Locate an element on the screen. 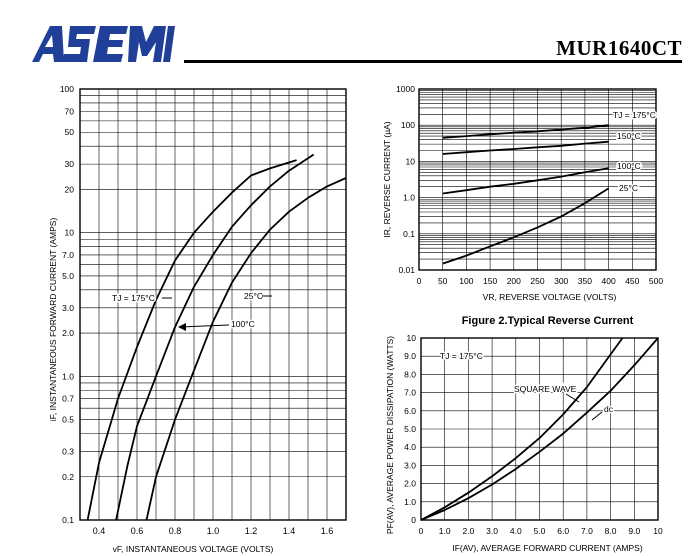 Image resolution: width=700 pixels, height=556 pixels. reverse-annotation-100c: 100°C is located at coordinates (629, 166).